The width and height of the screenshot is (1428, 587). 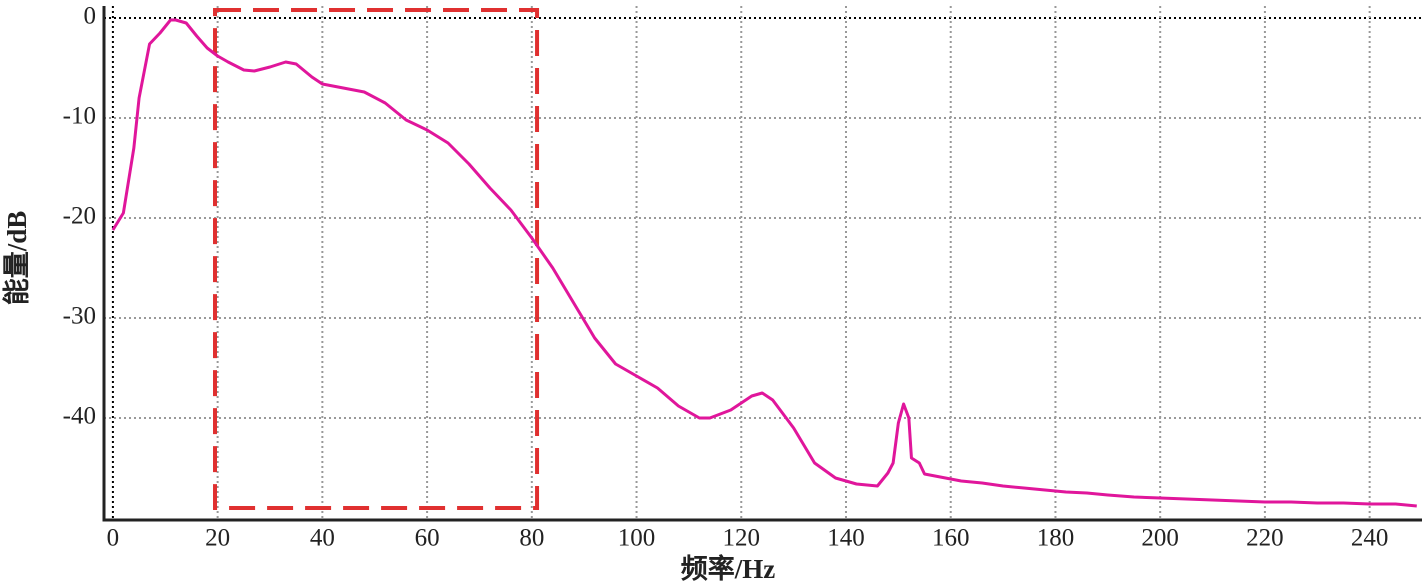 What do you see at coordinates (742, 538) in the screenshot?
I see `x-tick-label: 120` at bounding box center [742, 538].